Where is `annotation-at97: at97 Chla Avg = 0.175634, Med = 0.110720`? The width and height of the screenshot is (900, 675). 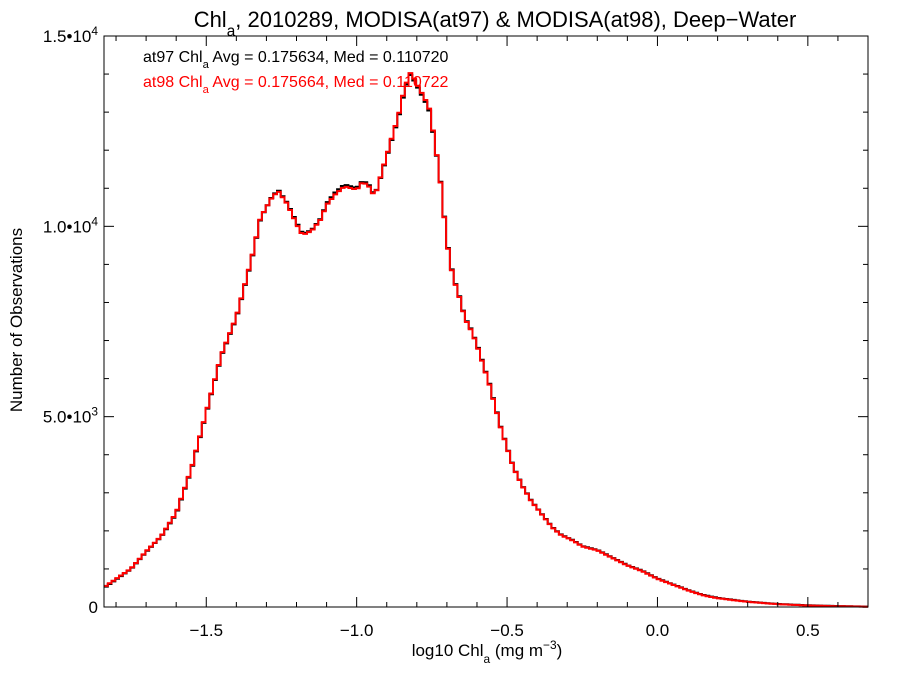 annotation-at97: at97 Chla Avg = 0.175634, Med = 0.110720 is located at coordinates (296, 60).